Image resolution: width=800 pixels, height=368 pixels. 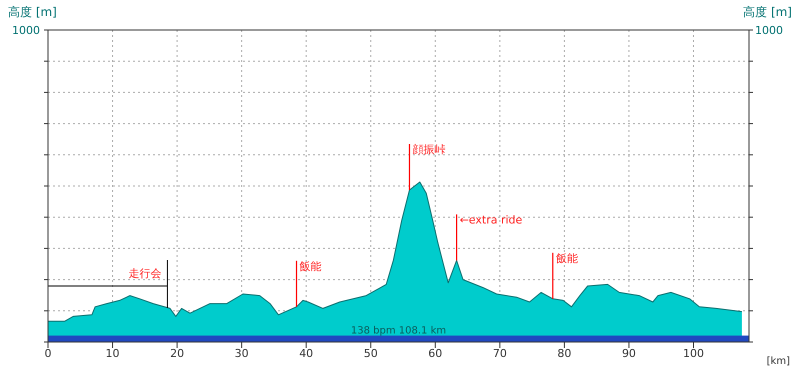 What do you see at coordinates (693, 353) in the screenshot?
I see `x-tick-label: 100` at bounding box center [693, 353].